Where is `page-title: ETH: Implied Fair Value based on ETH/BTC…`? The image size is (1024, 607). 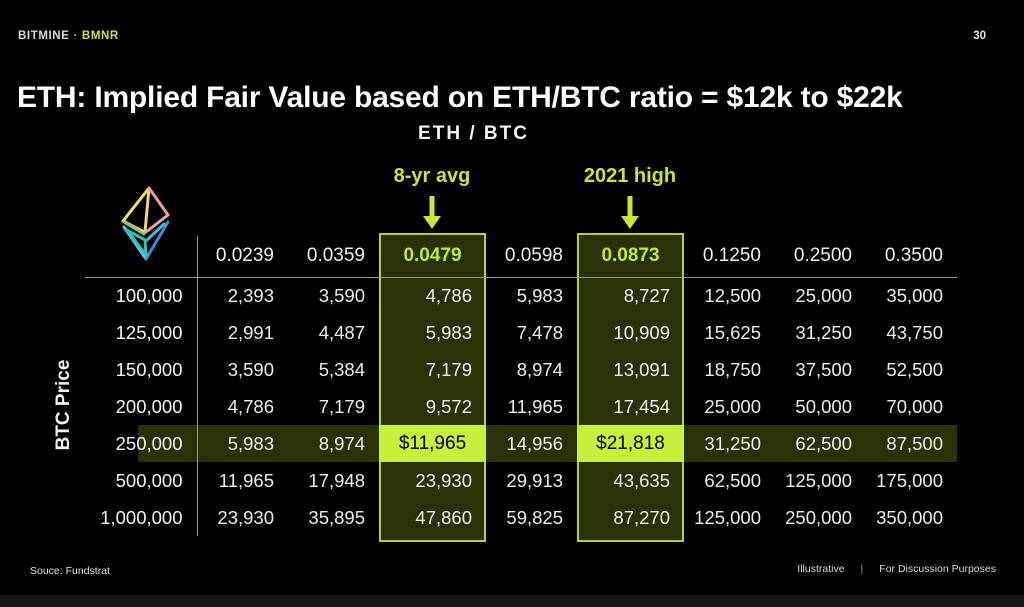
page-title: ETH: Implied Fair Value based on ETH/BTC… is located at coordinates (460, 97).